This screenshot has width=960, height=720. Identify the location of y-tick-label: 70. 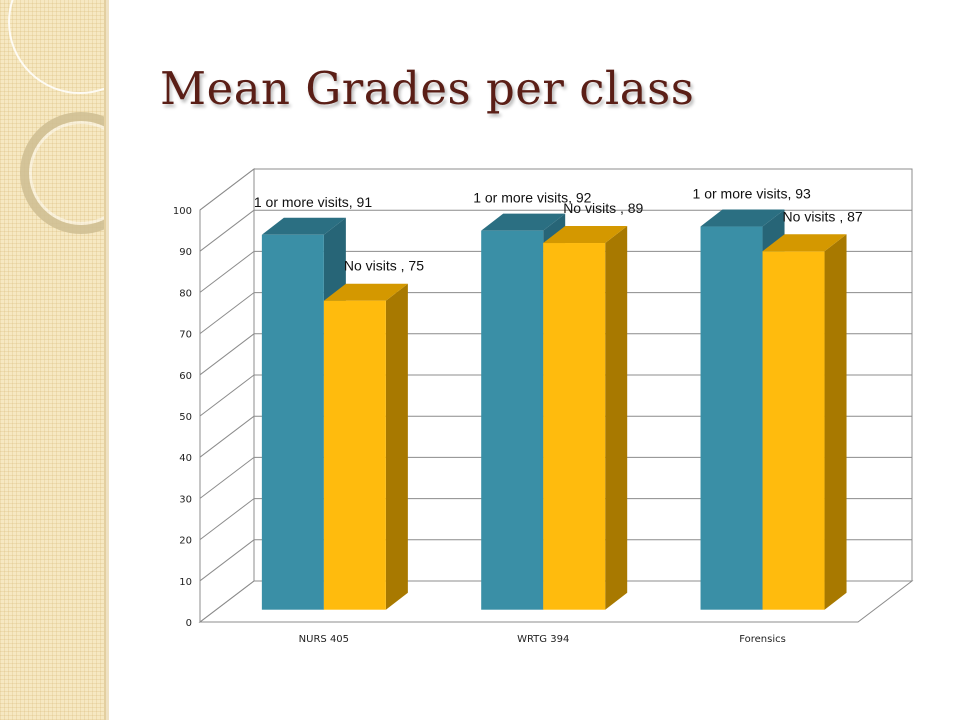
(185, 335).